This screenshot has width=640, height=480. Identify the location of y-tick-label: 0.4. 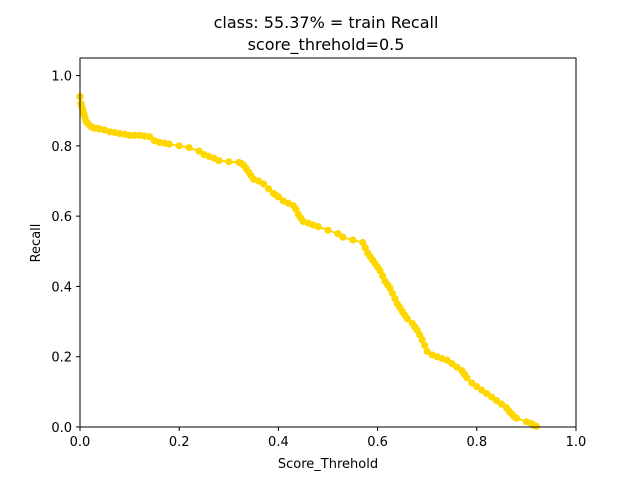
(61, 287).